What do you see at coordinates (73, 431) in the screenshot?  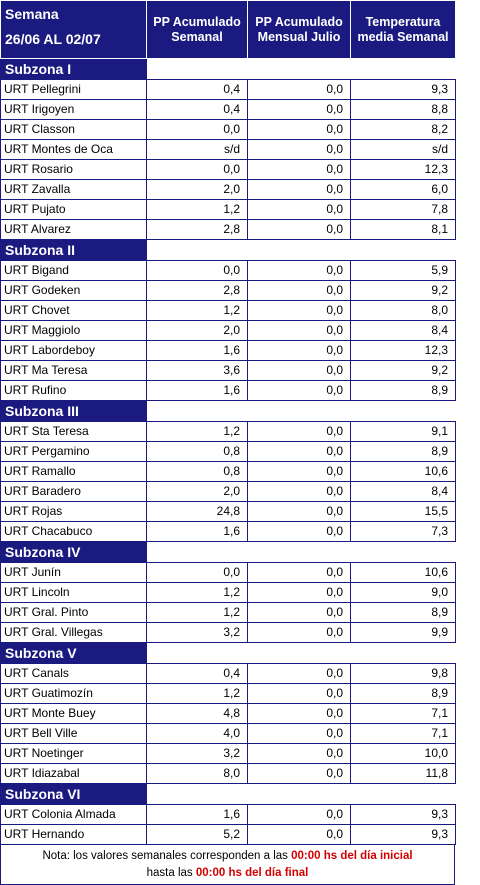 I see `station-name-cell: URT Sta Teresa` at bounding box center [73, 431].